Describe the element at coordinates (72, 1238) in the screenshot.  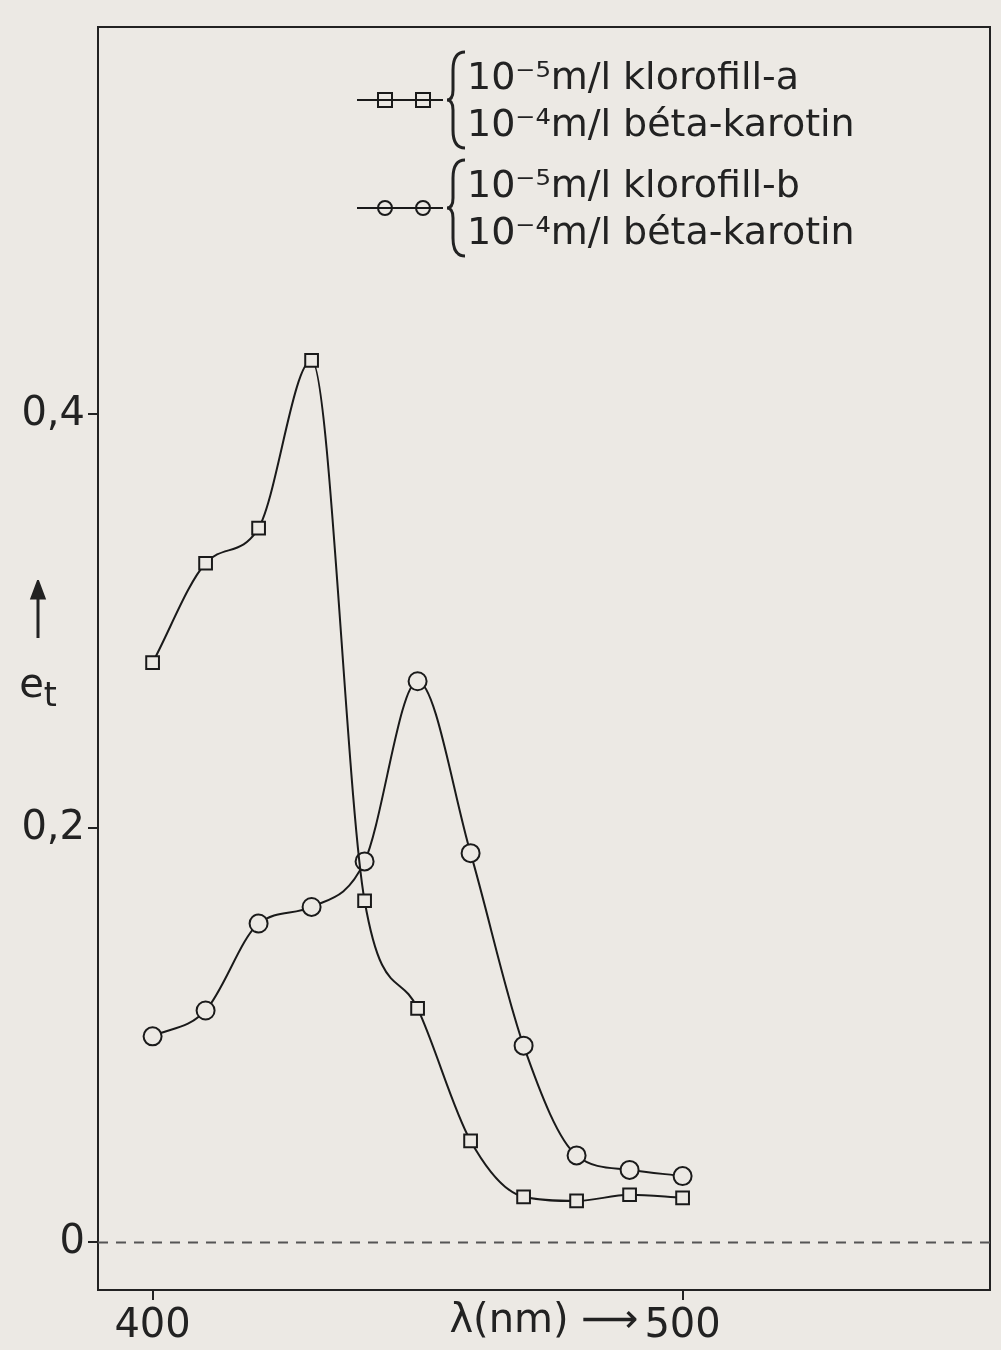
I see `y-tick-label: 0` at that location.